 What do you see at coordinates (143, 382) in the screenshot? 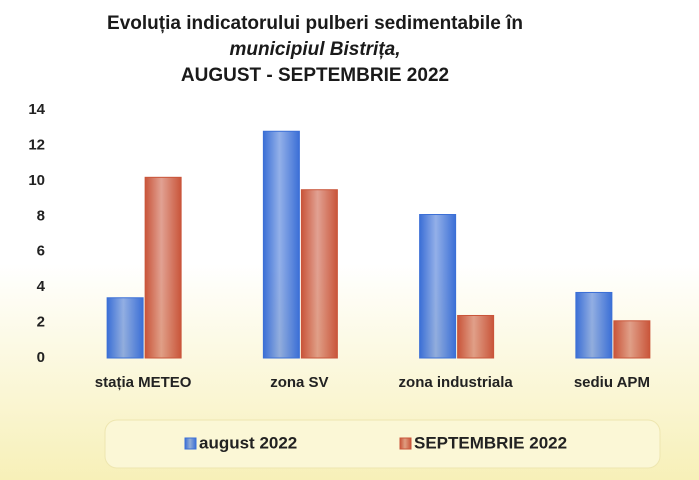
I see `x-tick-label: stația METEO` at bounding box center [143, 382].